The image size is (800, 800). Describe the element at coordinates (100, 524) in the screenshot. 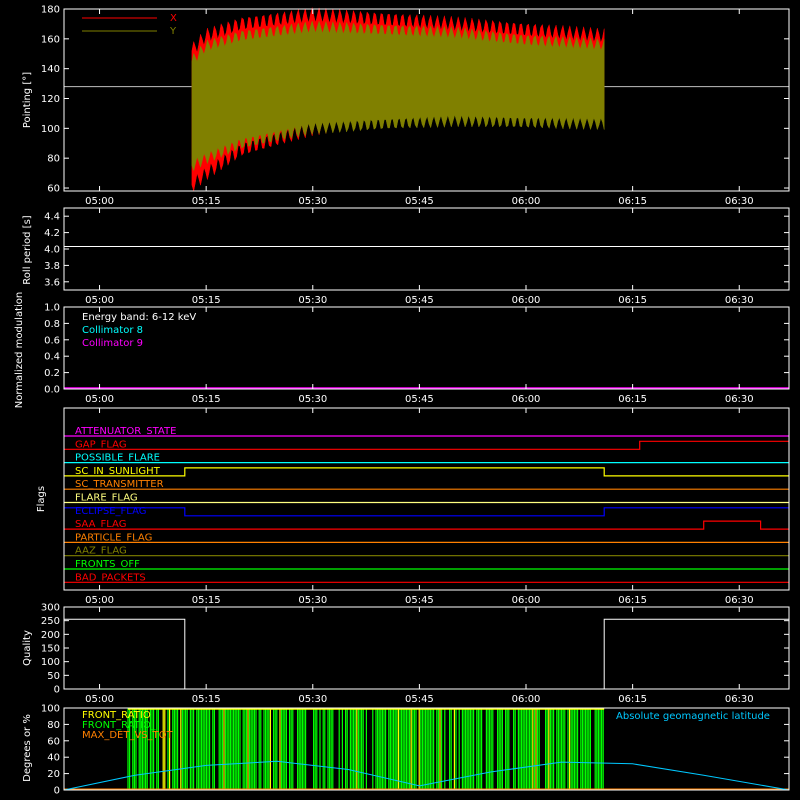

I see `flag-label: SAA_FLAG` at that location.